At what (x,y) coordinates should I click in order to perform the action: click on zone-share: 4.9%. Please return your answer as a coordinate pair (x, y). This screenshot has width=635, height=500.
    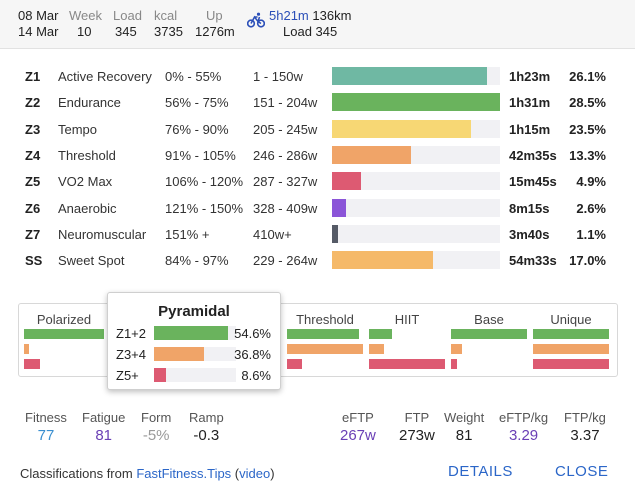
    Looking at the image, I should click on (591, 182).